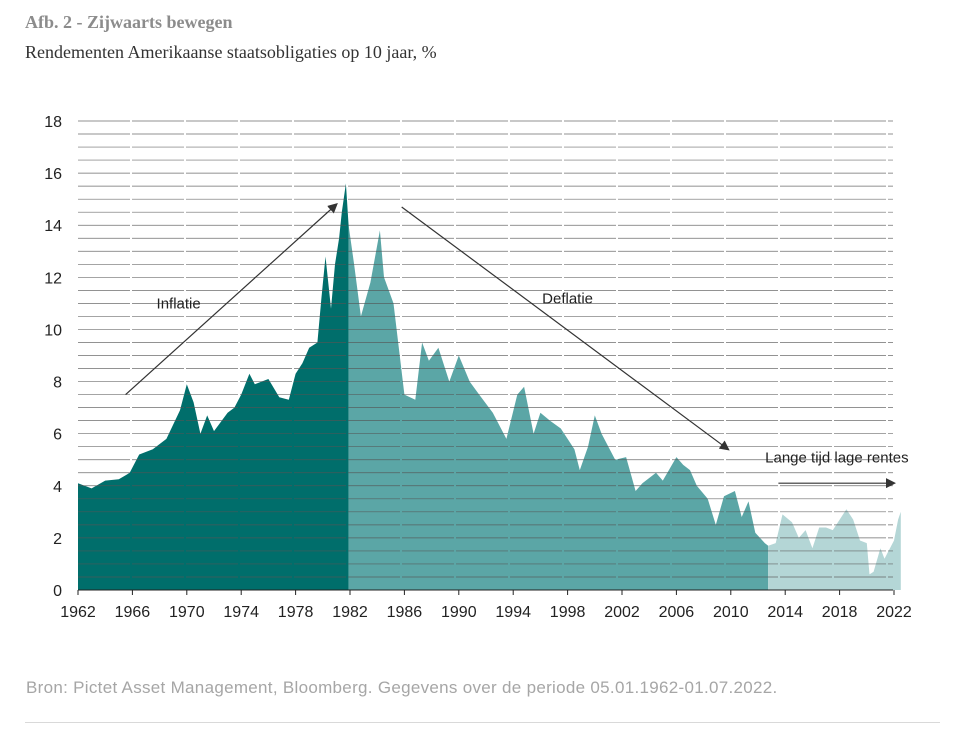 The image size is (967, 745). I want to click on y-tick-label: 8, so click(57, 383).